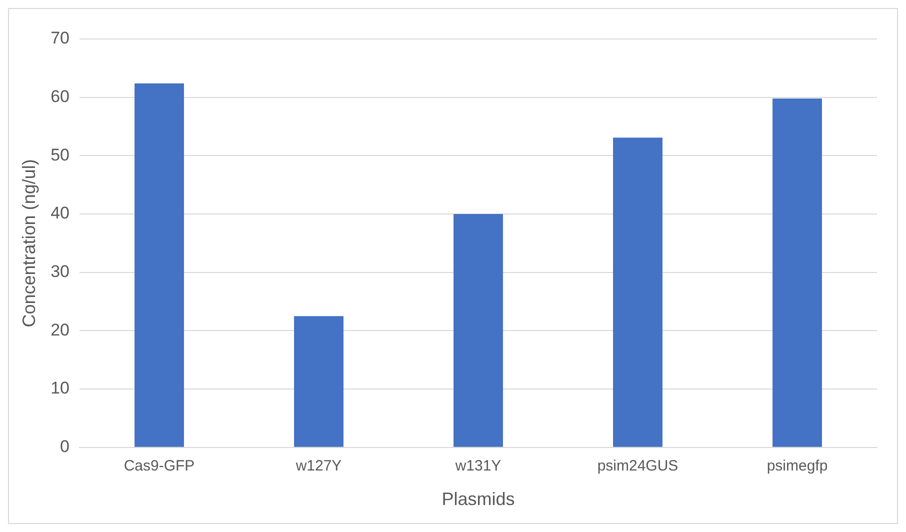 This screenshot has height=532, width=906. What do you see at coordinates (637, 466) in the screenshot?
I see `x-tick-label: psim24GUS` at bounding box center [637, 466].